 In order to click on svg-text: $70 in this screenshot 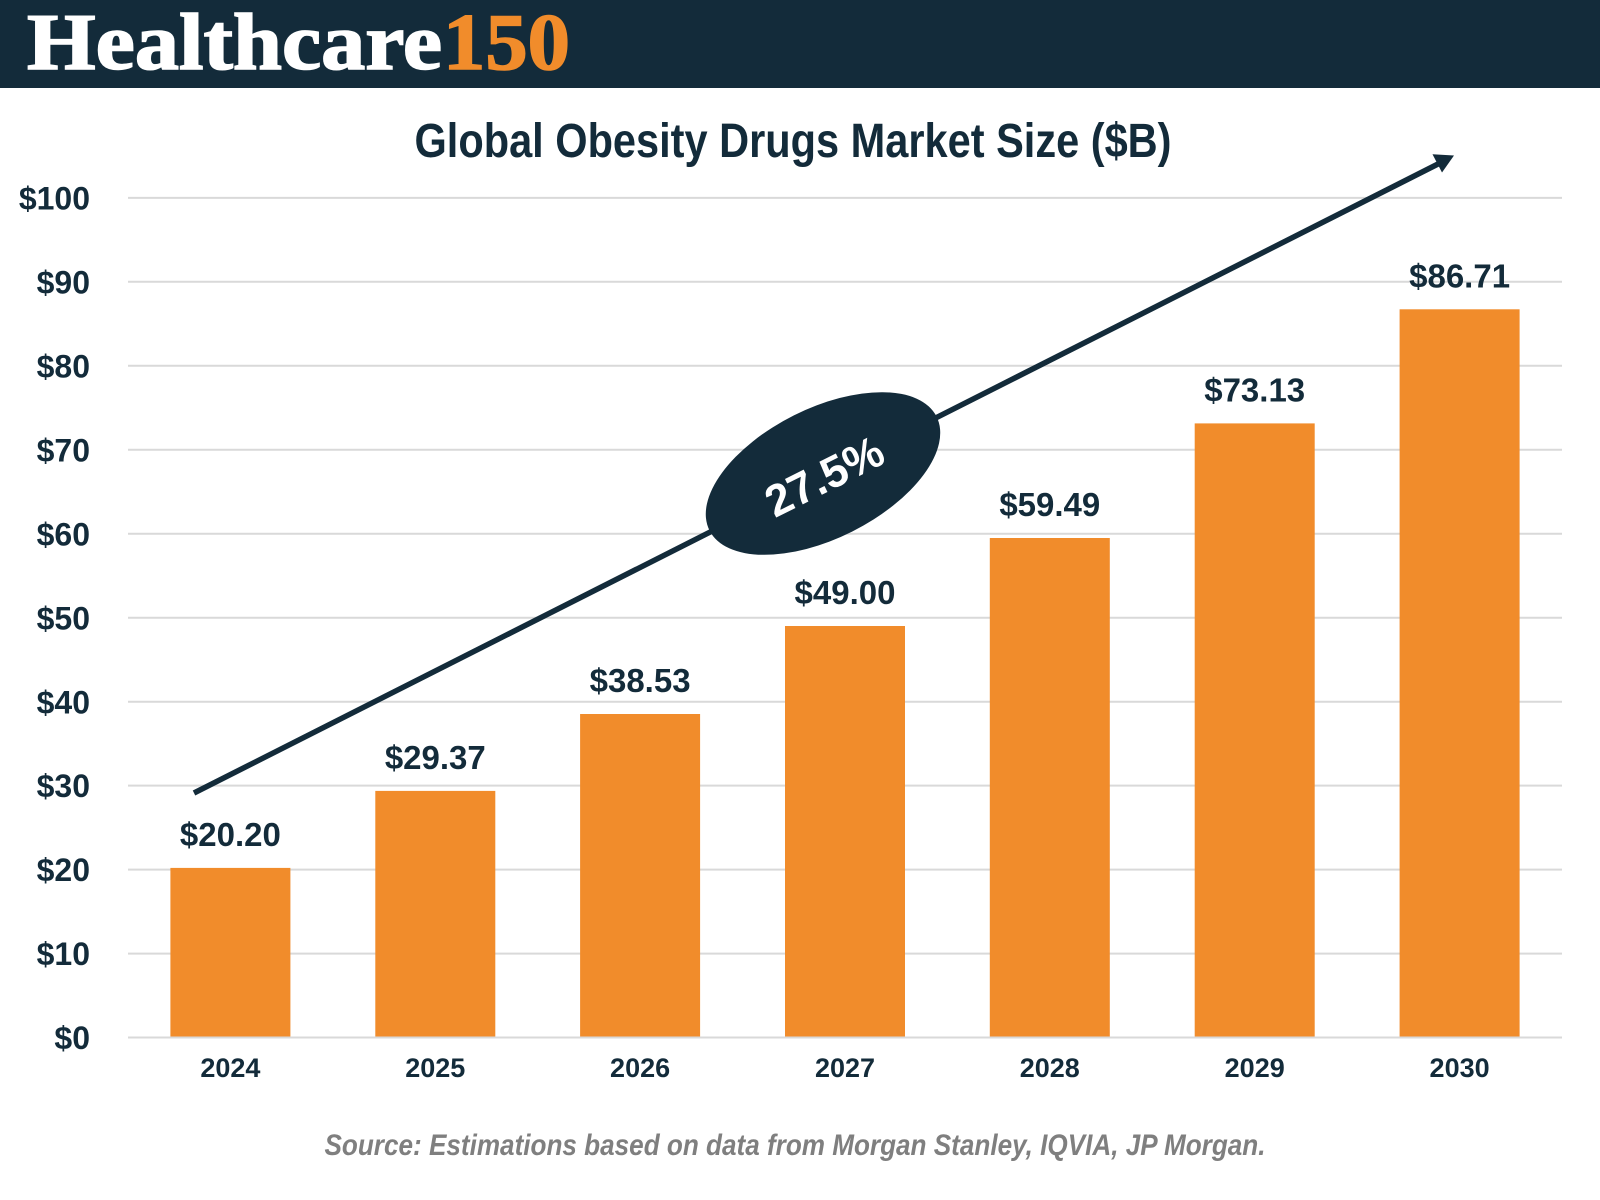, I will do `click(63, 450)`.